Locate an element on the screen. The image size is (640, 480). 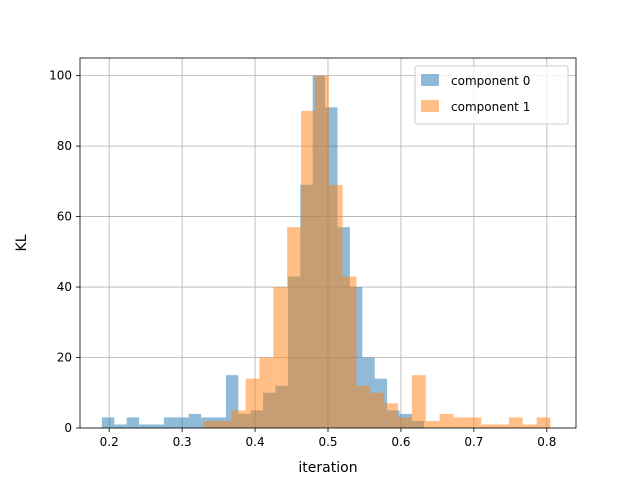
y-tick-label: 60 is located at coordinates (64, 217).